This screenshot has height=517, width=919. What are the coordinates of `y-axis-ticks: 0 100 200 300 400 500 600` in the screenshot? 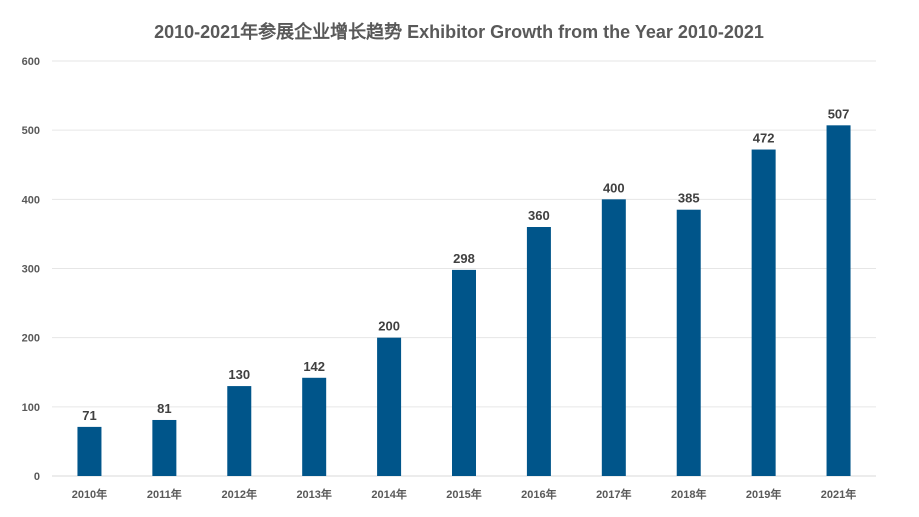 It's located at (31, 269).